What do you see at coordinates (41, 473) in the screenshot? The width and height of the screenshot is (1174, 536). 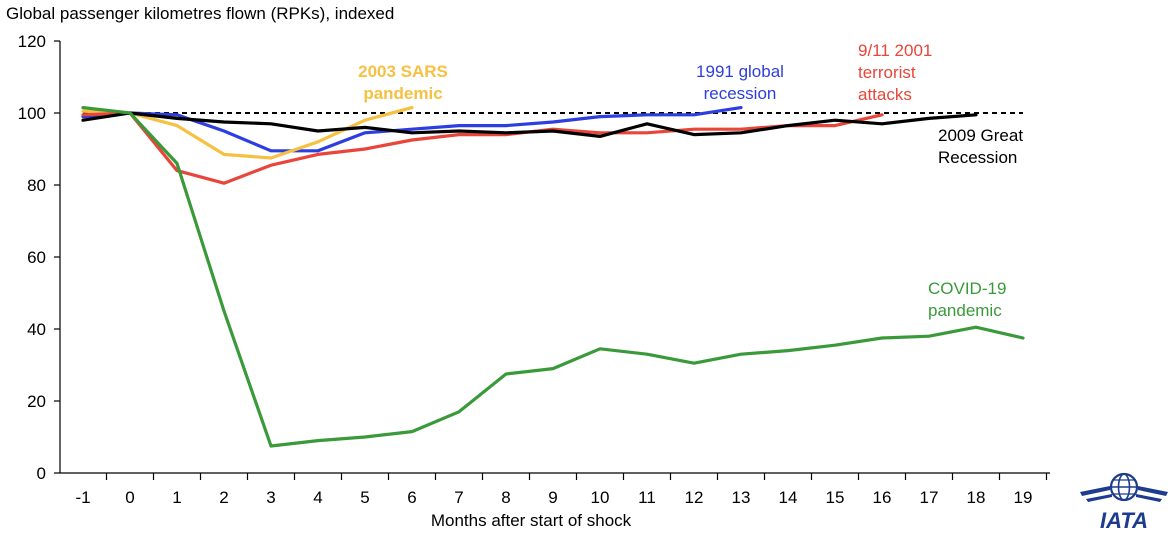 I see `y-tick-label: 0` at bounding box center [41, 473].